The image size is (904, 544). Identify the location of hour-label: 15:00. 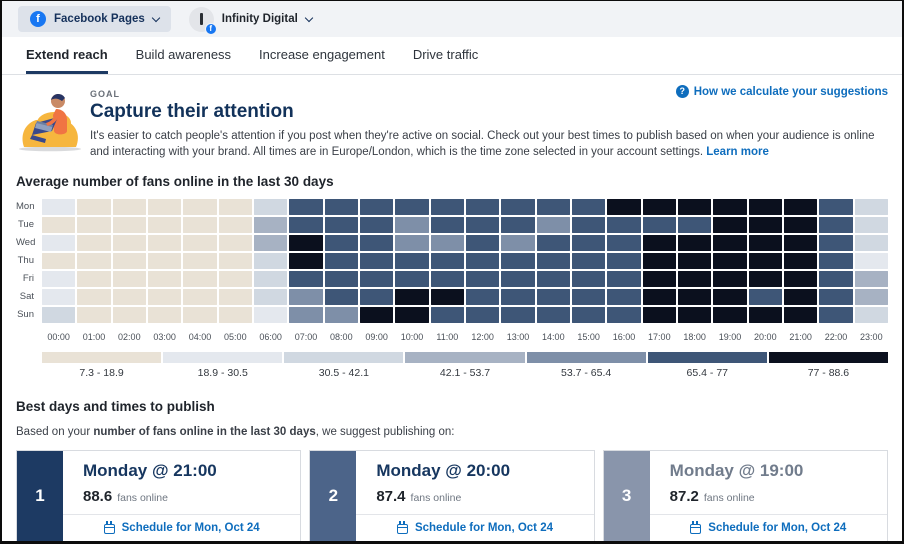
(588, 337).